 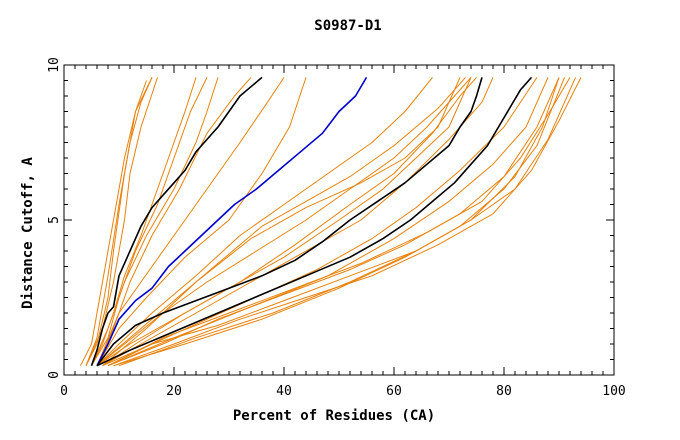 What do you see at coordinates (394, 391) in the screenshot?
I see `x-tick-label: 60` at bounding box center [394, 391].